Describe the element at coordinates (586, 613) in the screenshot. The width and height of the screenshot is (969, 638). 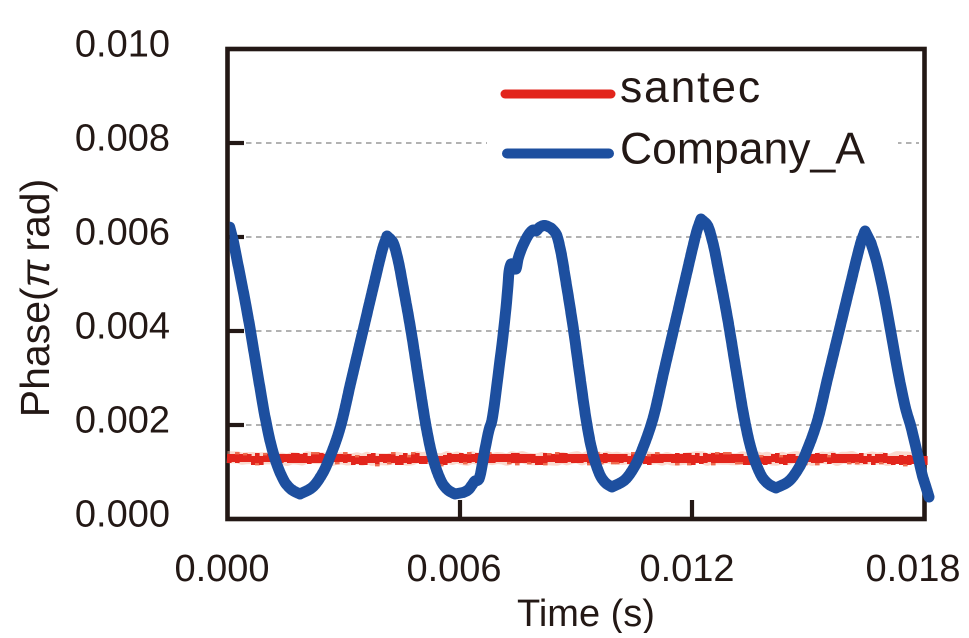
I see `svg-text: Time (s)` at that location.